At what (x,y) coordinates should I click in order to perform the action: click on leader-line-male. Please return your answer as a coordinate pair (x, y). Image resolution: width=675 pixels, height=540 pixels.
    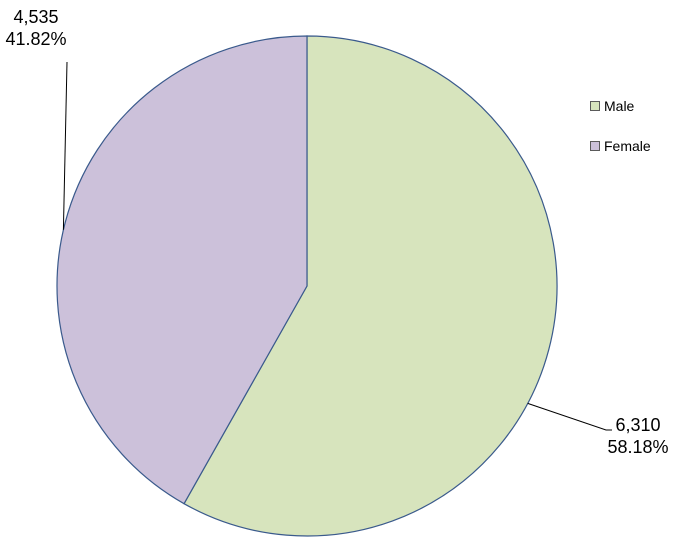
    Looking at the image, I should click on (569, 416).